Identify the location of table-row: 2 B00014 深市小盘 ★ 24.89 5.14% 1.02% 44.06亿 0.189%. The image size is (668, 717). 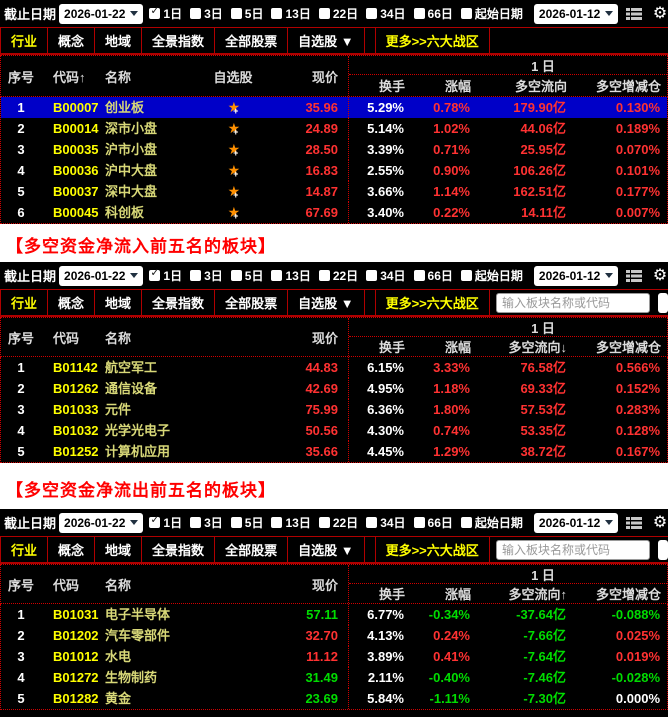
(334, 128).